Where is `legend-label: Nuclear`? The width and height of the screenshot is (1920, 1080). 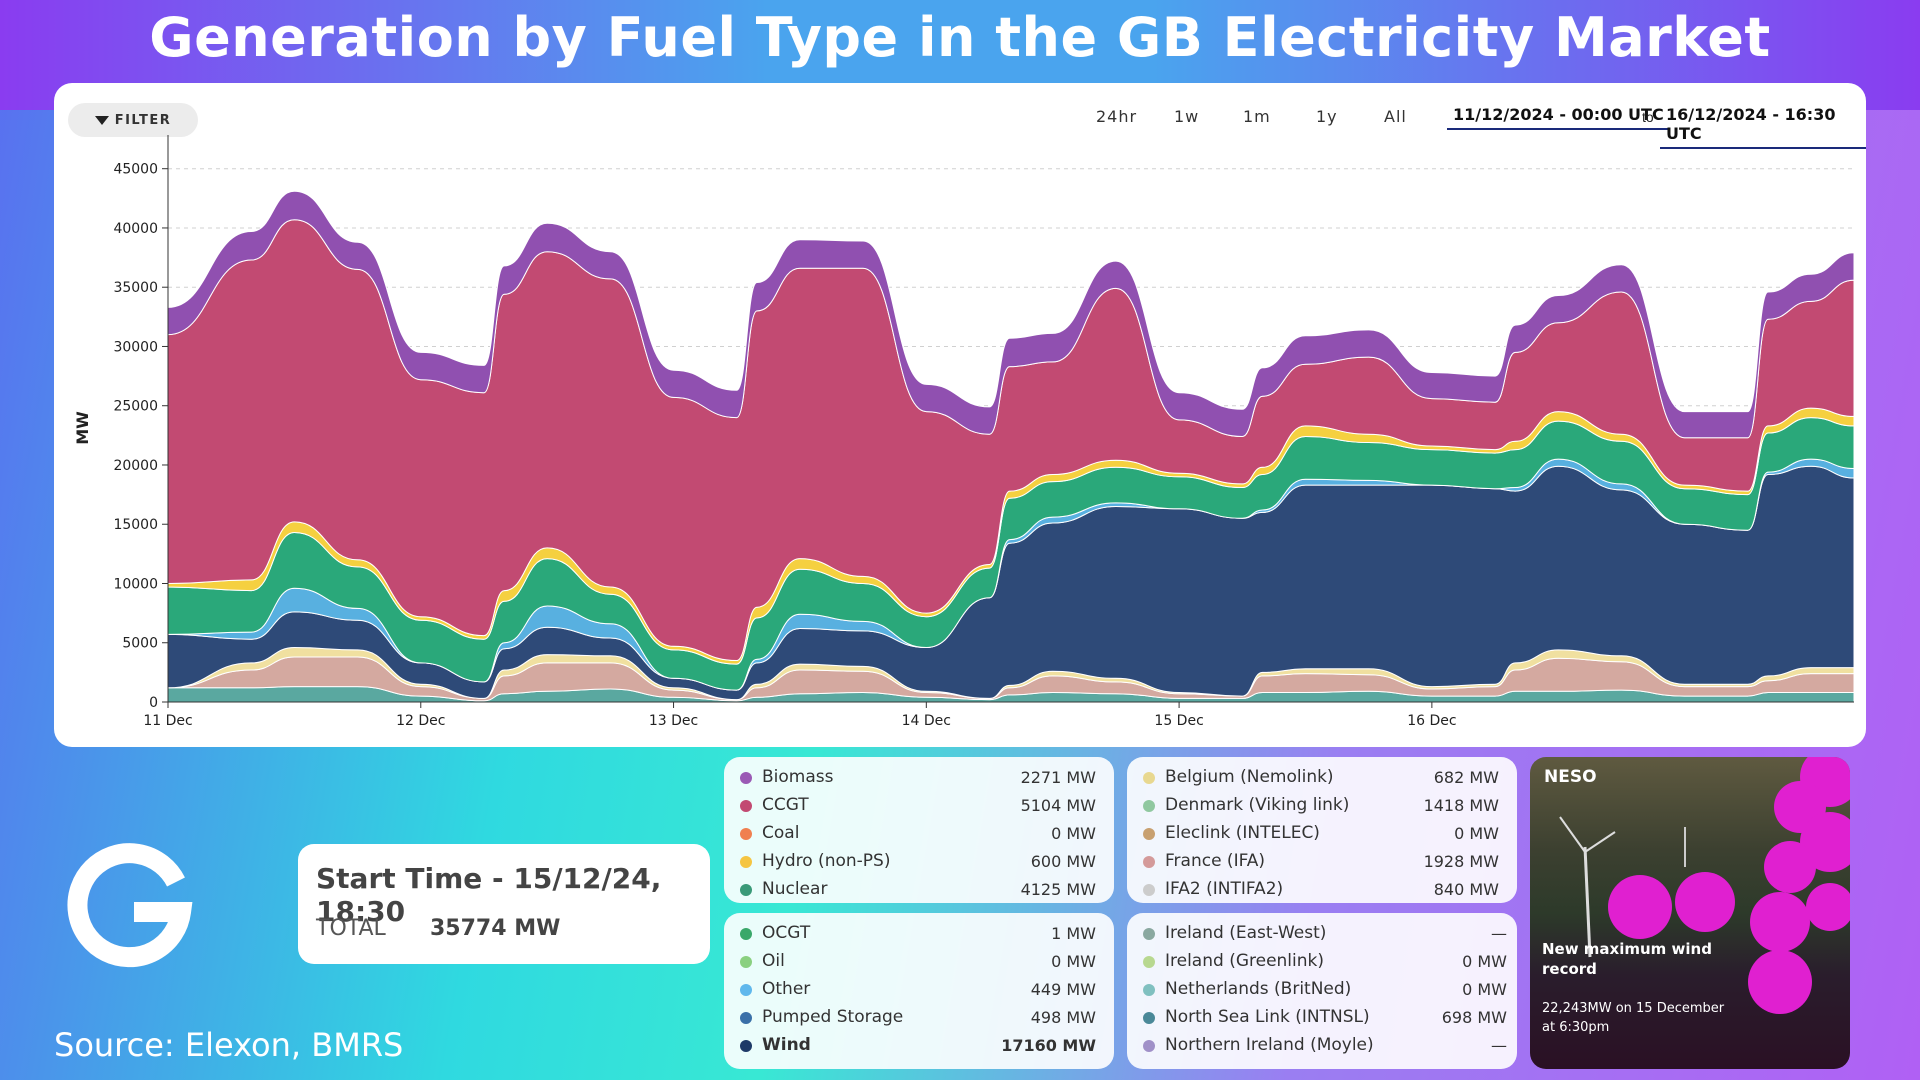
legend-label: Nuclear is located at coordinates (795, 889).